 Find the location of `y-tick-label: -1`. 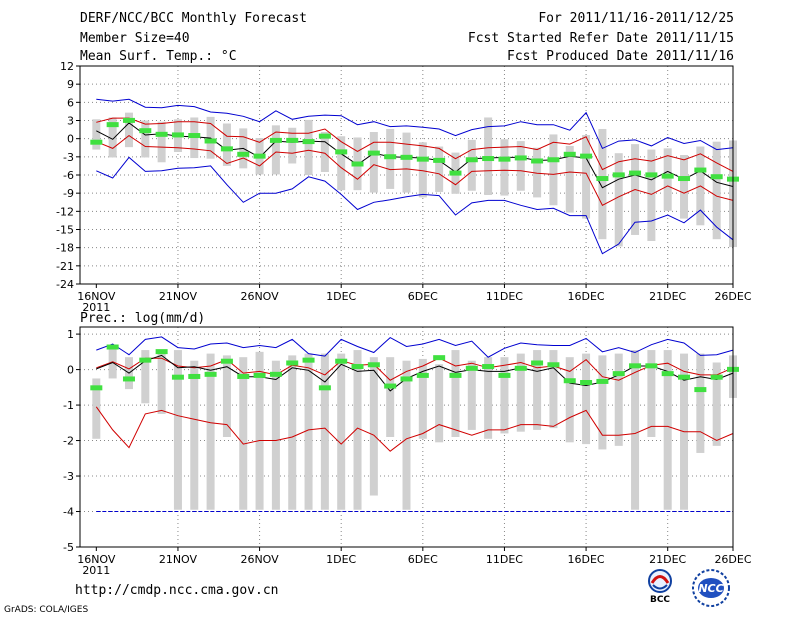

y-tick-label: -1 is located at coordinates (68, 405).